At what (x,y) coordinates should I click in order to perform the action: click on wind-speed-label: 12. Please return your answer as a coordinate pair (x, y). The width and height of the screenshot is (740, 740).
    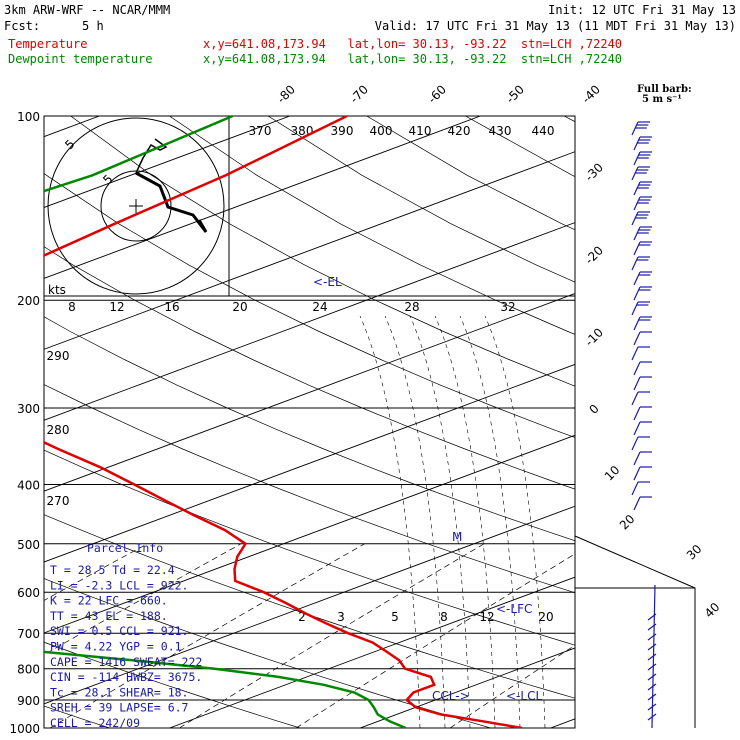
    Looking at the image, I should click on (116, 307).